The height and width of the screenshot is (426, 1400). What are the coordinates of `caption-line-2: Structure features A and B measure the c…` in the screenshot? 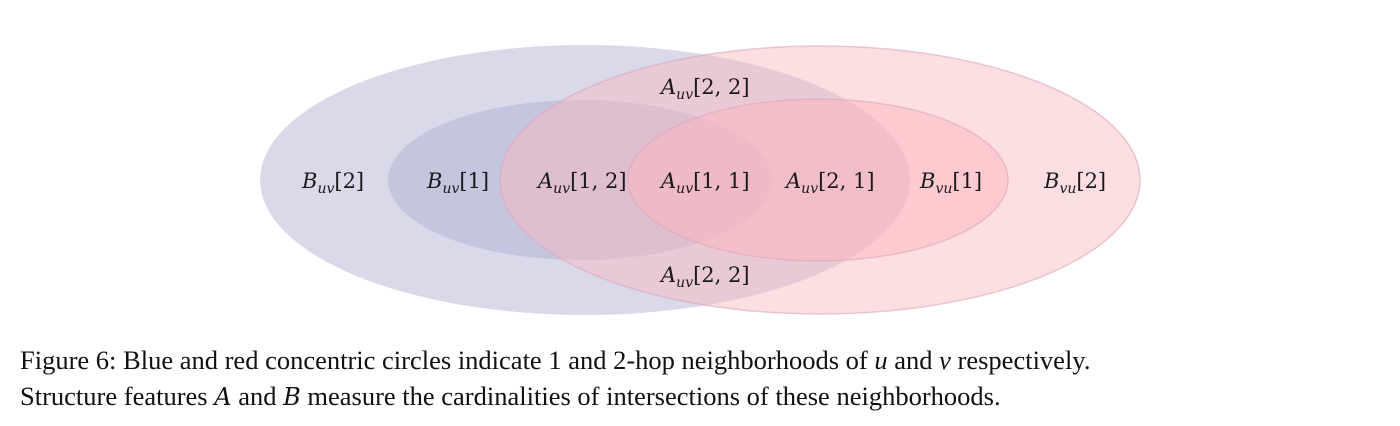 It's located at (706, 396).